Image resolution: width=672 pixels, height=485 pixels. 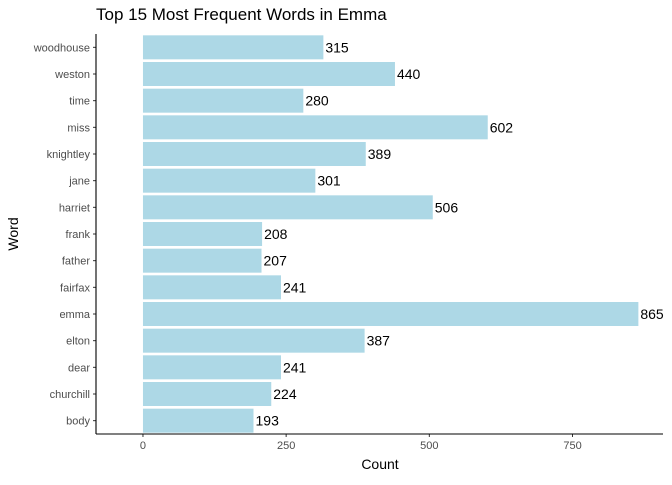 I want to click on data-label-elton: 387, so click(x=379, y=341).